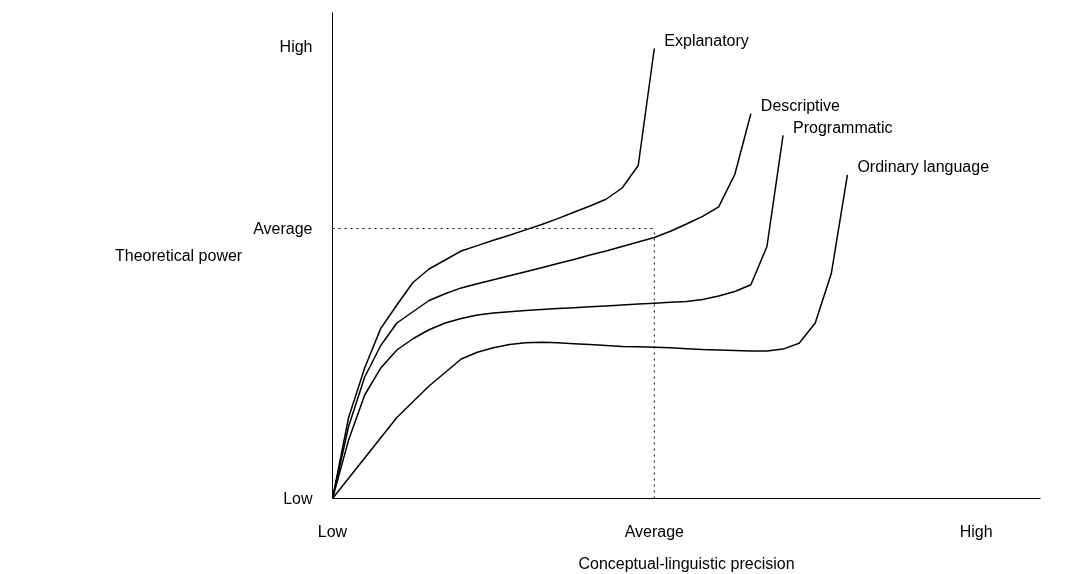  I want to click on series-label: Programmatic, so click(843, 127).